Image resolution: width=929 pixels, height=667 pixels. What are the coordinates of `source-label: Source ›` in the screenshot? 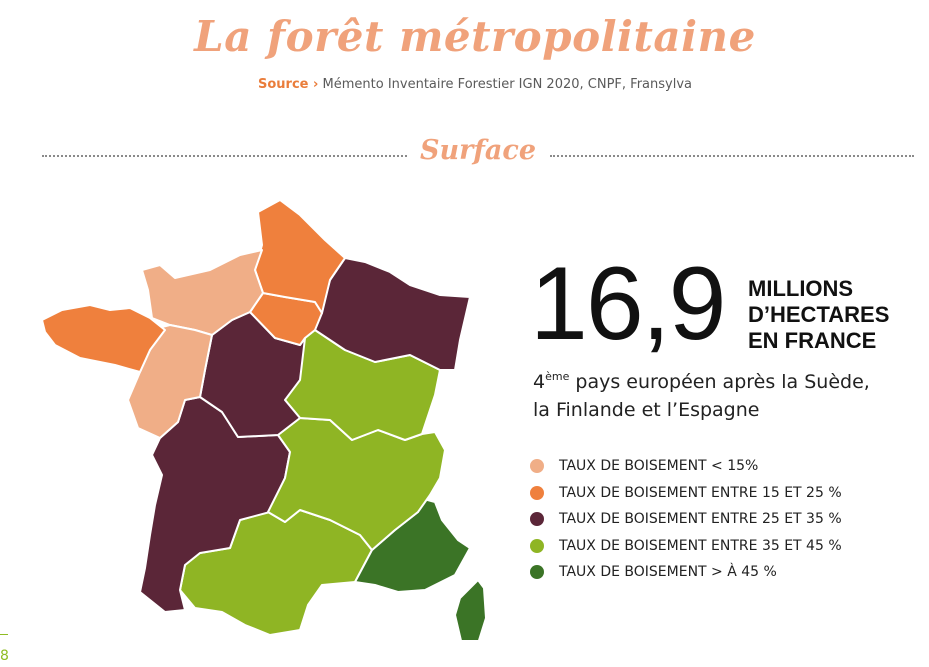 It's located at (288, 84).